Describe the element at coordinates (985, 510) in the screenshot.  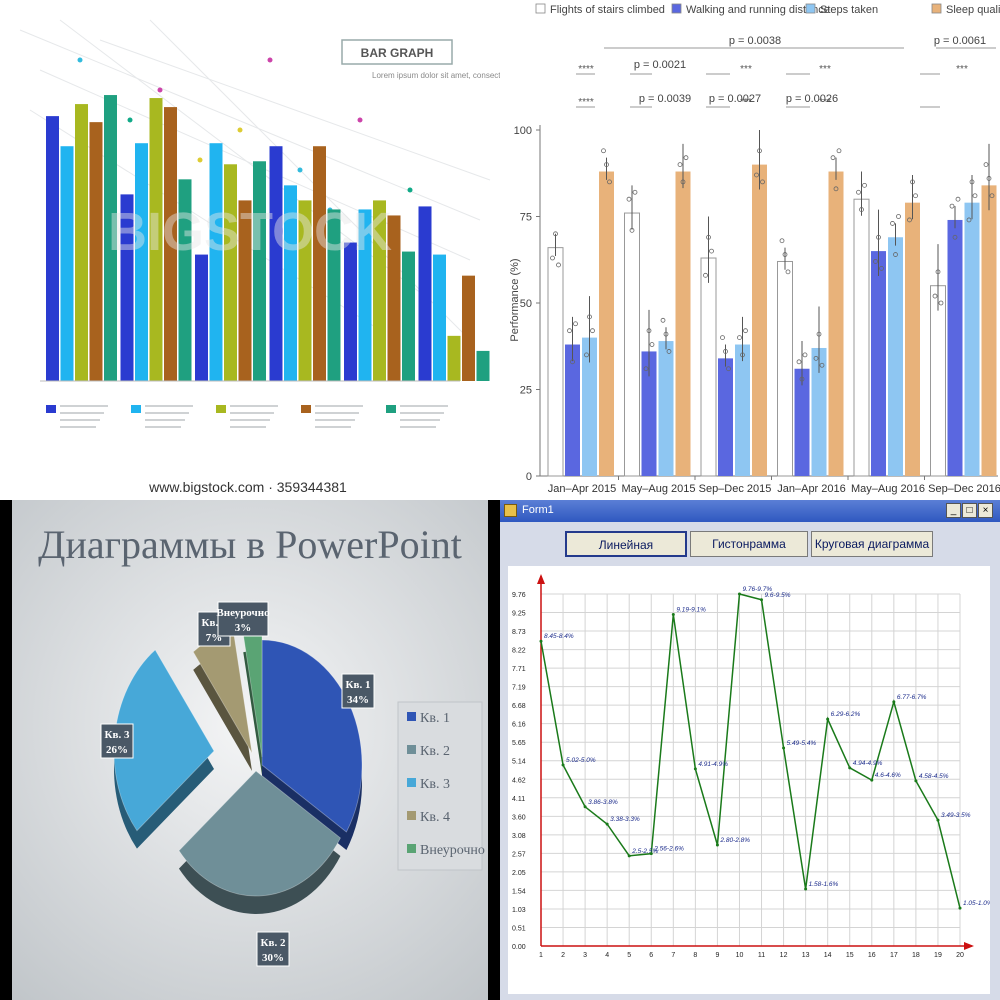
I see `close-button: ×` at that location.